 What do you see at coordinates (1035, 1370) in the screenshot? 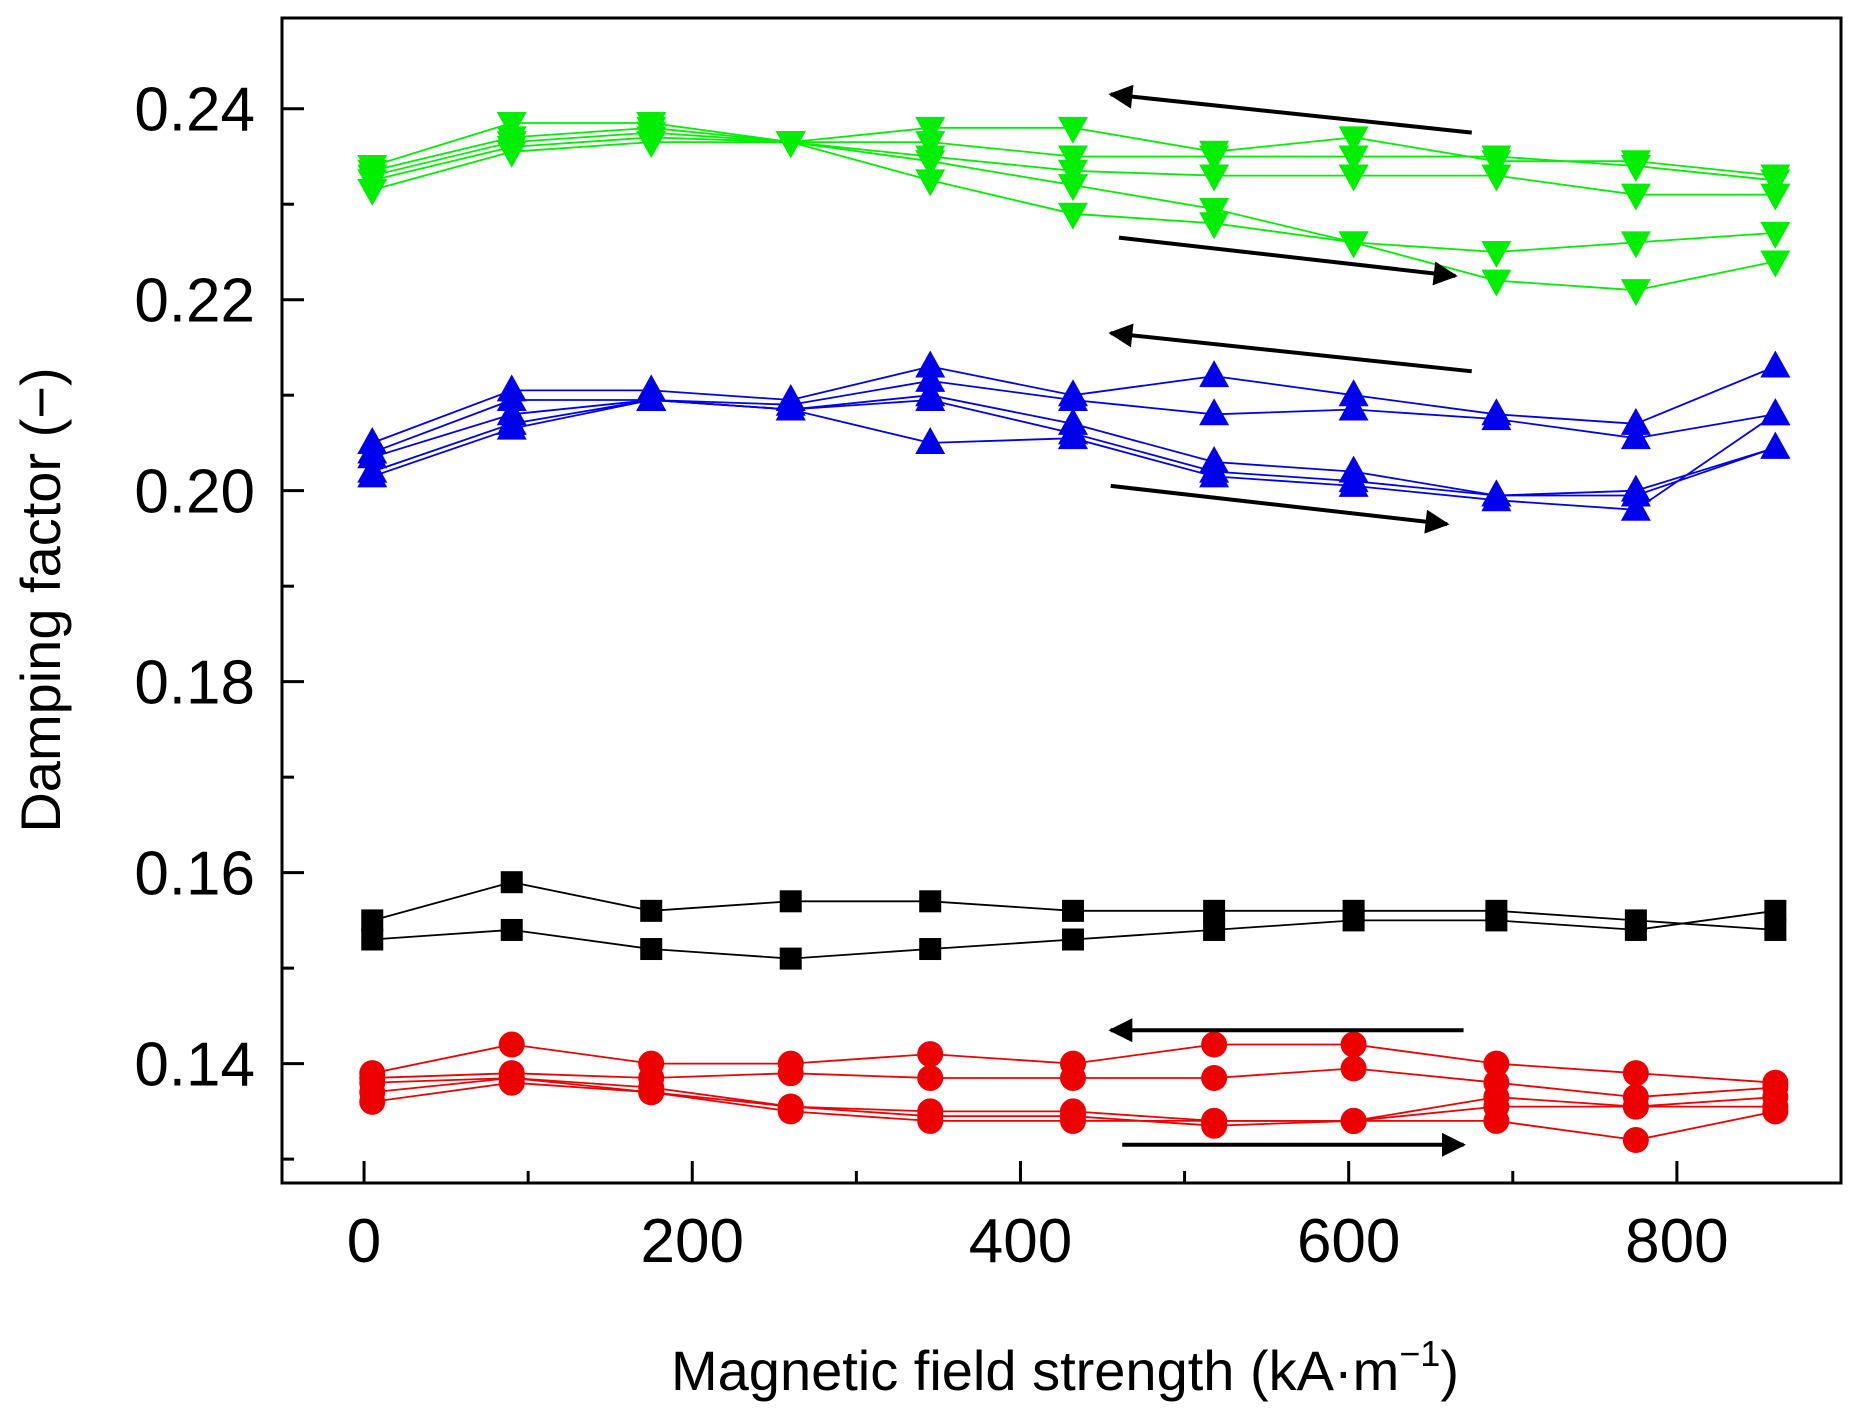
I see `x-axis-title-main: Magnetic field strength (kA·m` at bounding box center [1035, 1370].